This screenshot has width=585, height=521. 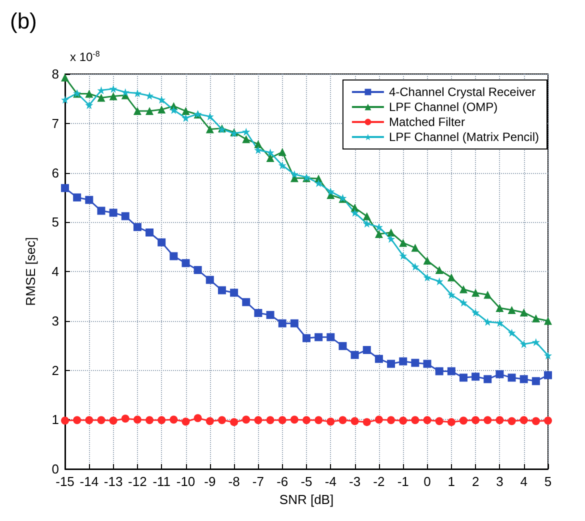 What do you see at coordinates (89, 481) in the screenshot?
I see `x-tick-label: -14` at bounding box center [89, 481].